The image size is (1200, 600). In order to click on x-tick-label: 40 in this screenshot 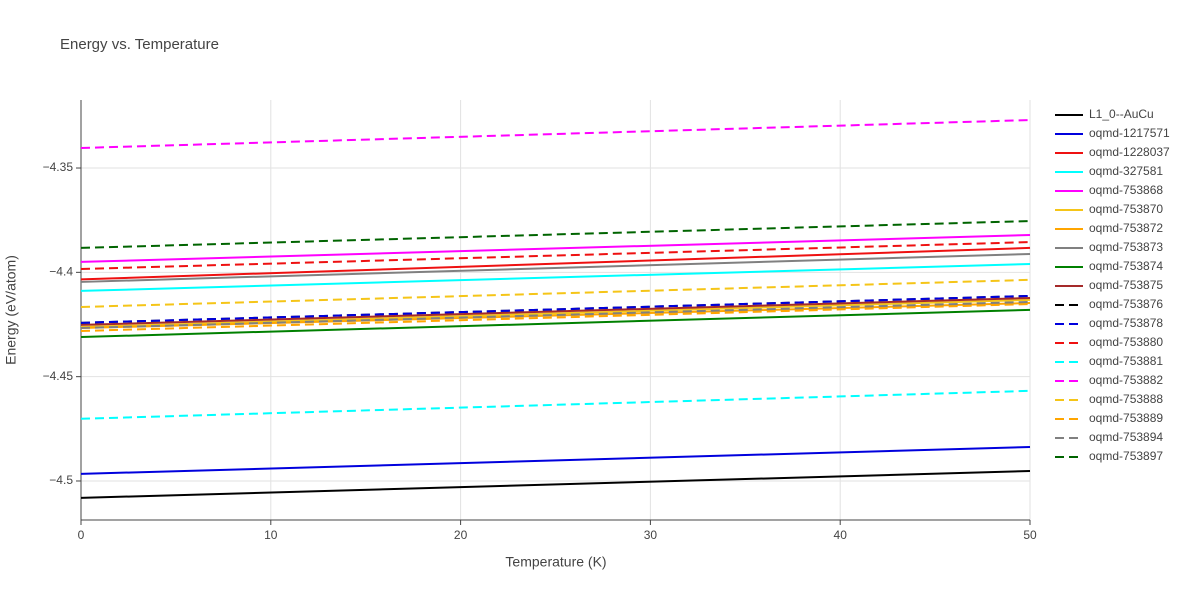, I will do `click(841, 535)`.